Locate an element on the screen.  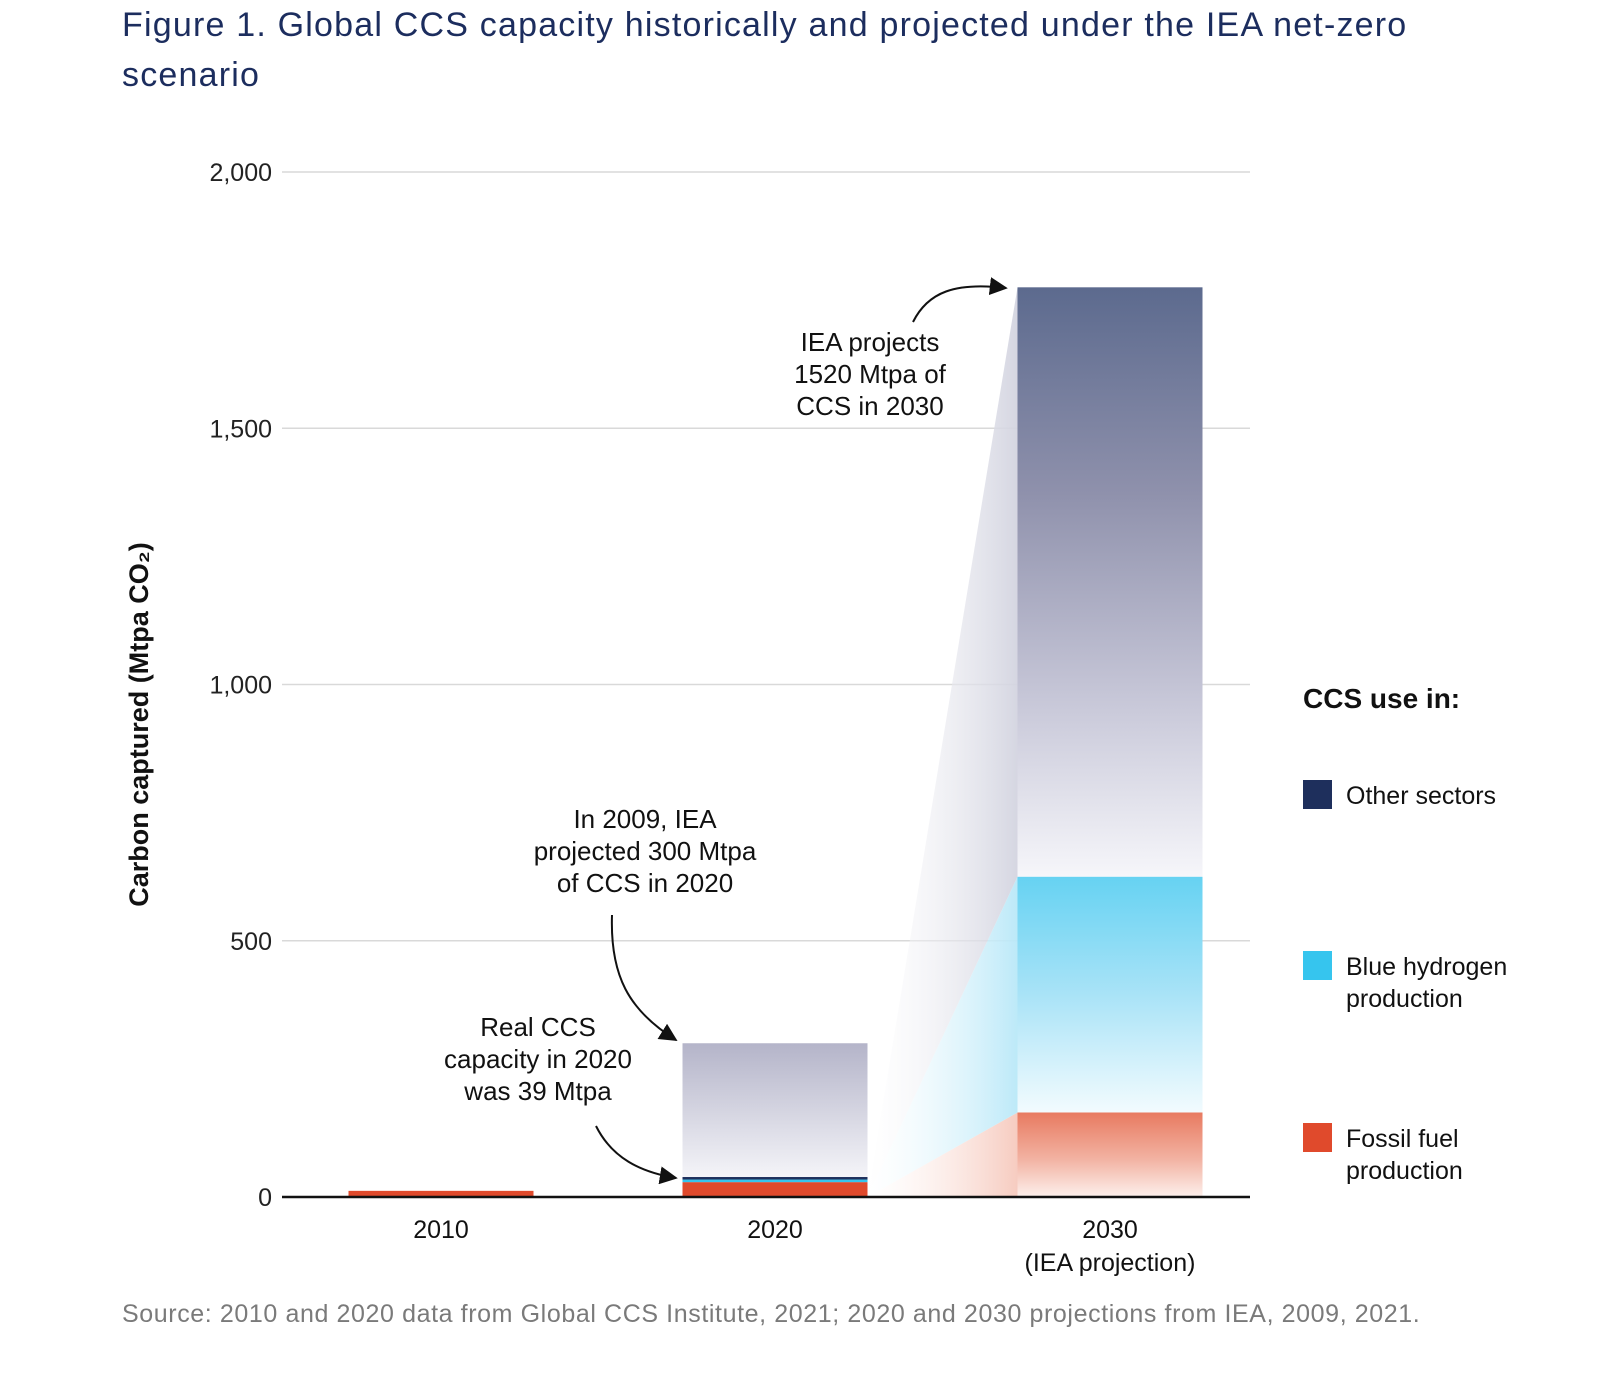
y-tick-label: 1,000 is located at coordinates (240, 686).